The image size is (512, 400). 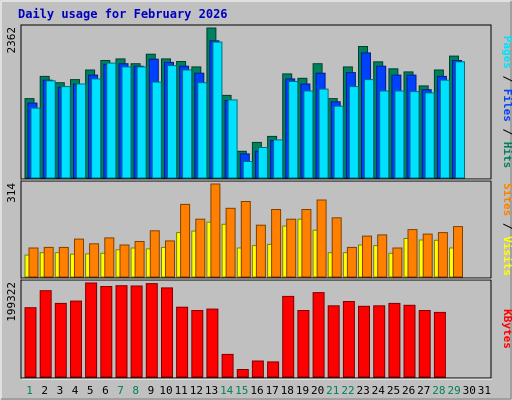 What do you see at coordinates (287, 390) in the screenshot?
I see `x-tick-label-day-18: 18` at bounding box center [287, 390].